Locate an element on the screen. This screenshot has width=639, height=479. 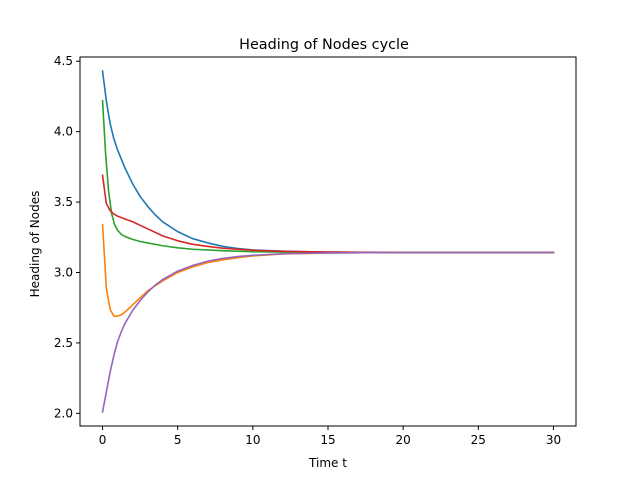
x-tick-label: 0 is located at coordinates (103, 440).